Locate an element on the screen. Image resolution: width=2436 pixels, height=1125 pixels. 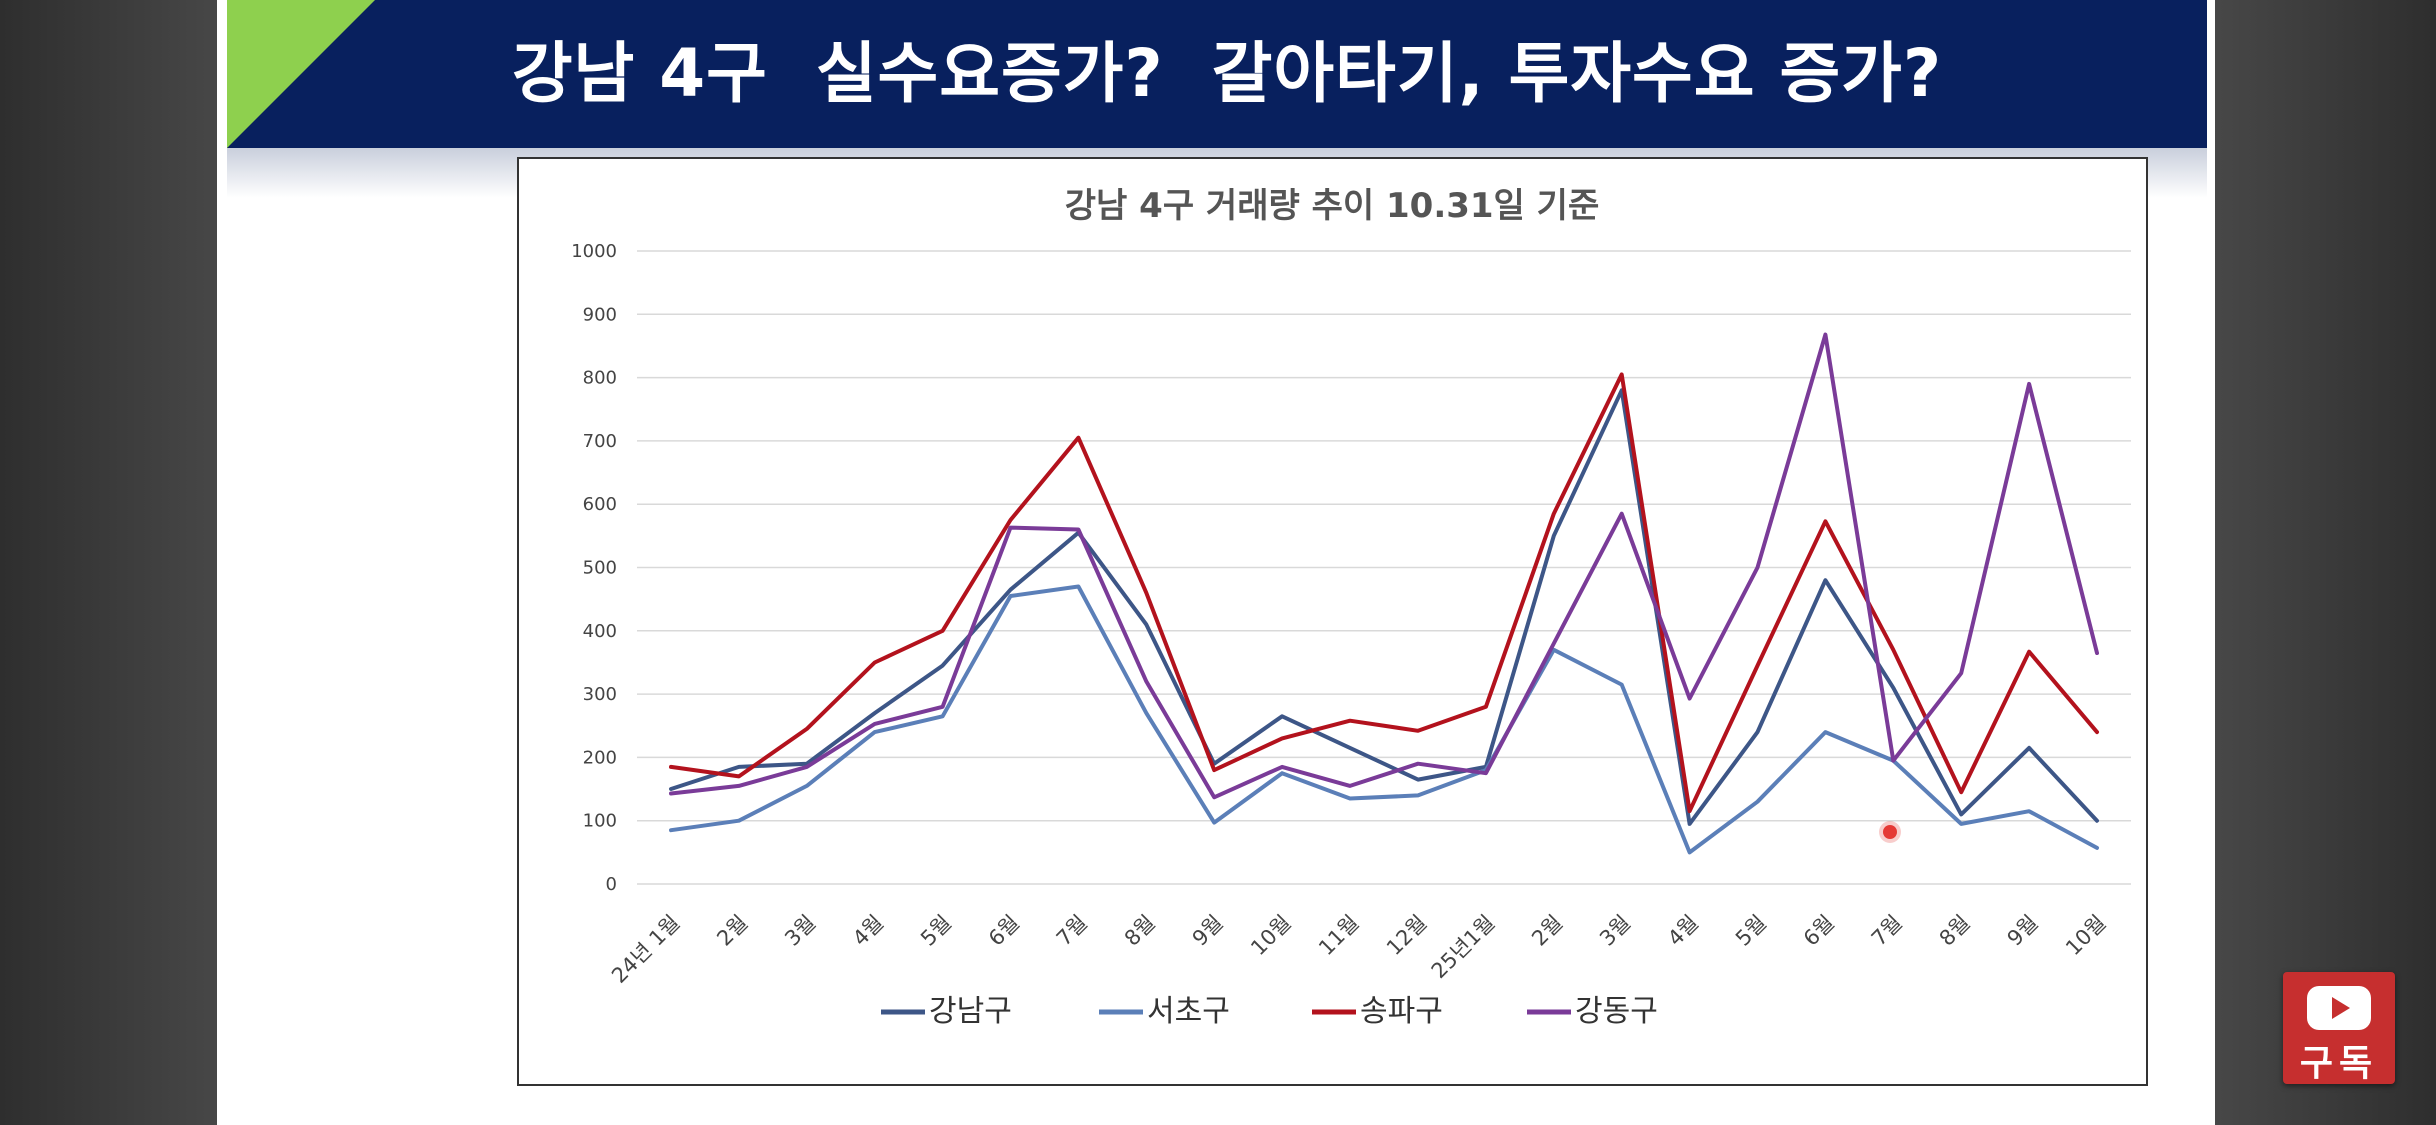
legend-label: 서초구 is located at coordinates (1188, 1011).